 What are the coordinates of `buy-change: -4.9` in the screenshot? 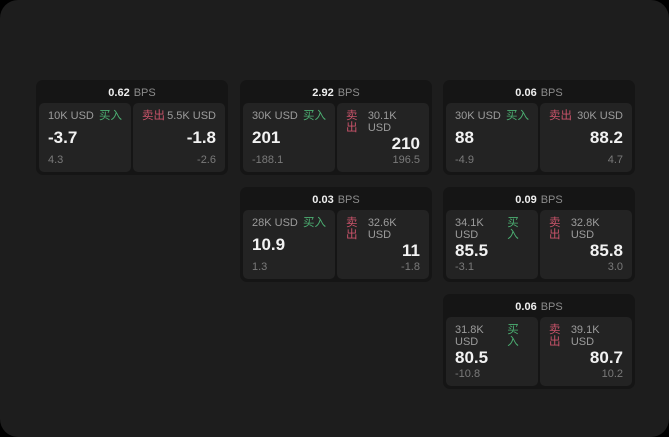 It's located at (464, 160).